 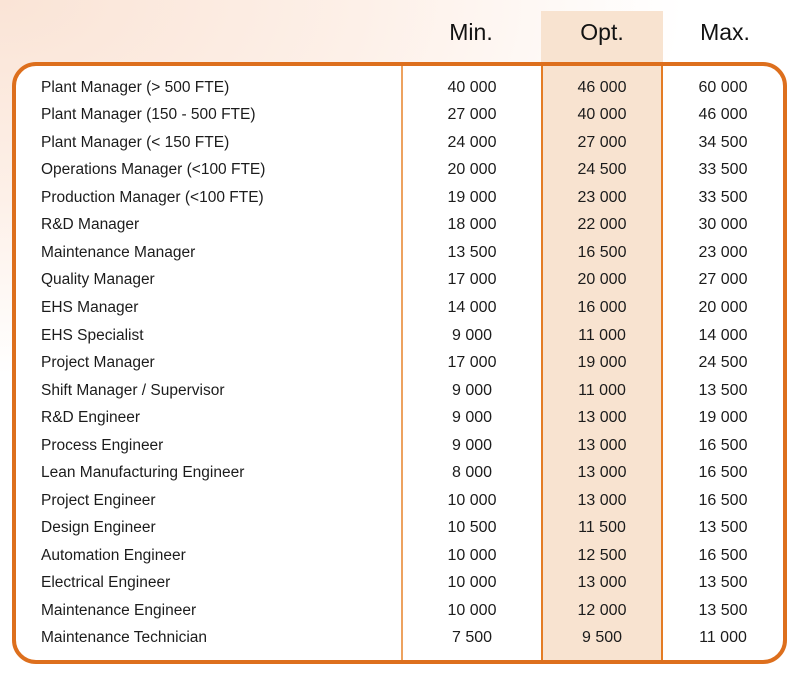 What do you see at coordinates (98, 280) in the screenshot?
I see `row-label: Quality Manager` at bounding box center [98, 280].